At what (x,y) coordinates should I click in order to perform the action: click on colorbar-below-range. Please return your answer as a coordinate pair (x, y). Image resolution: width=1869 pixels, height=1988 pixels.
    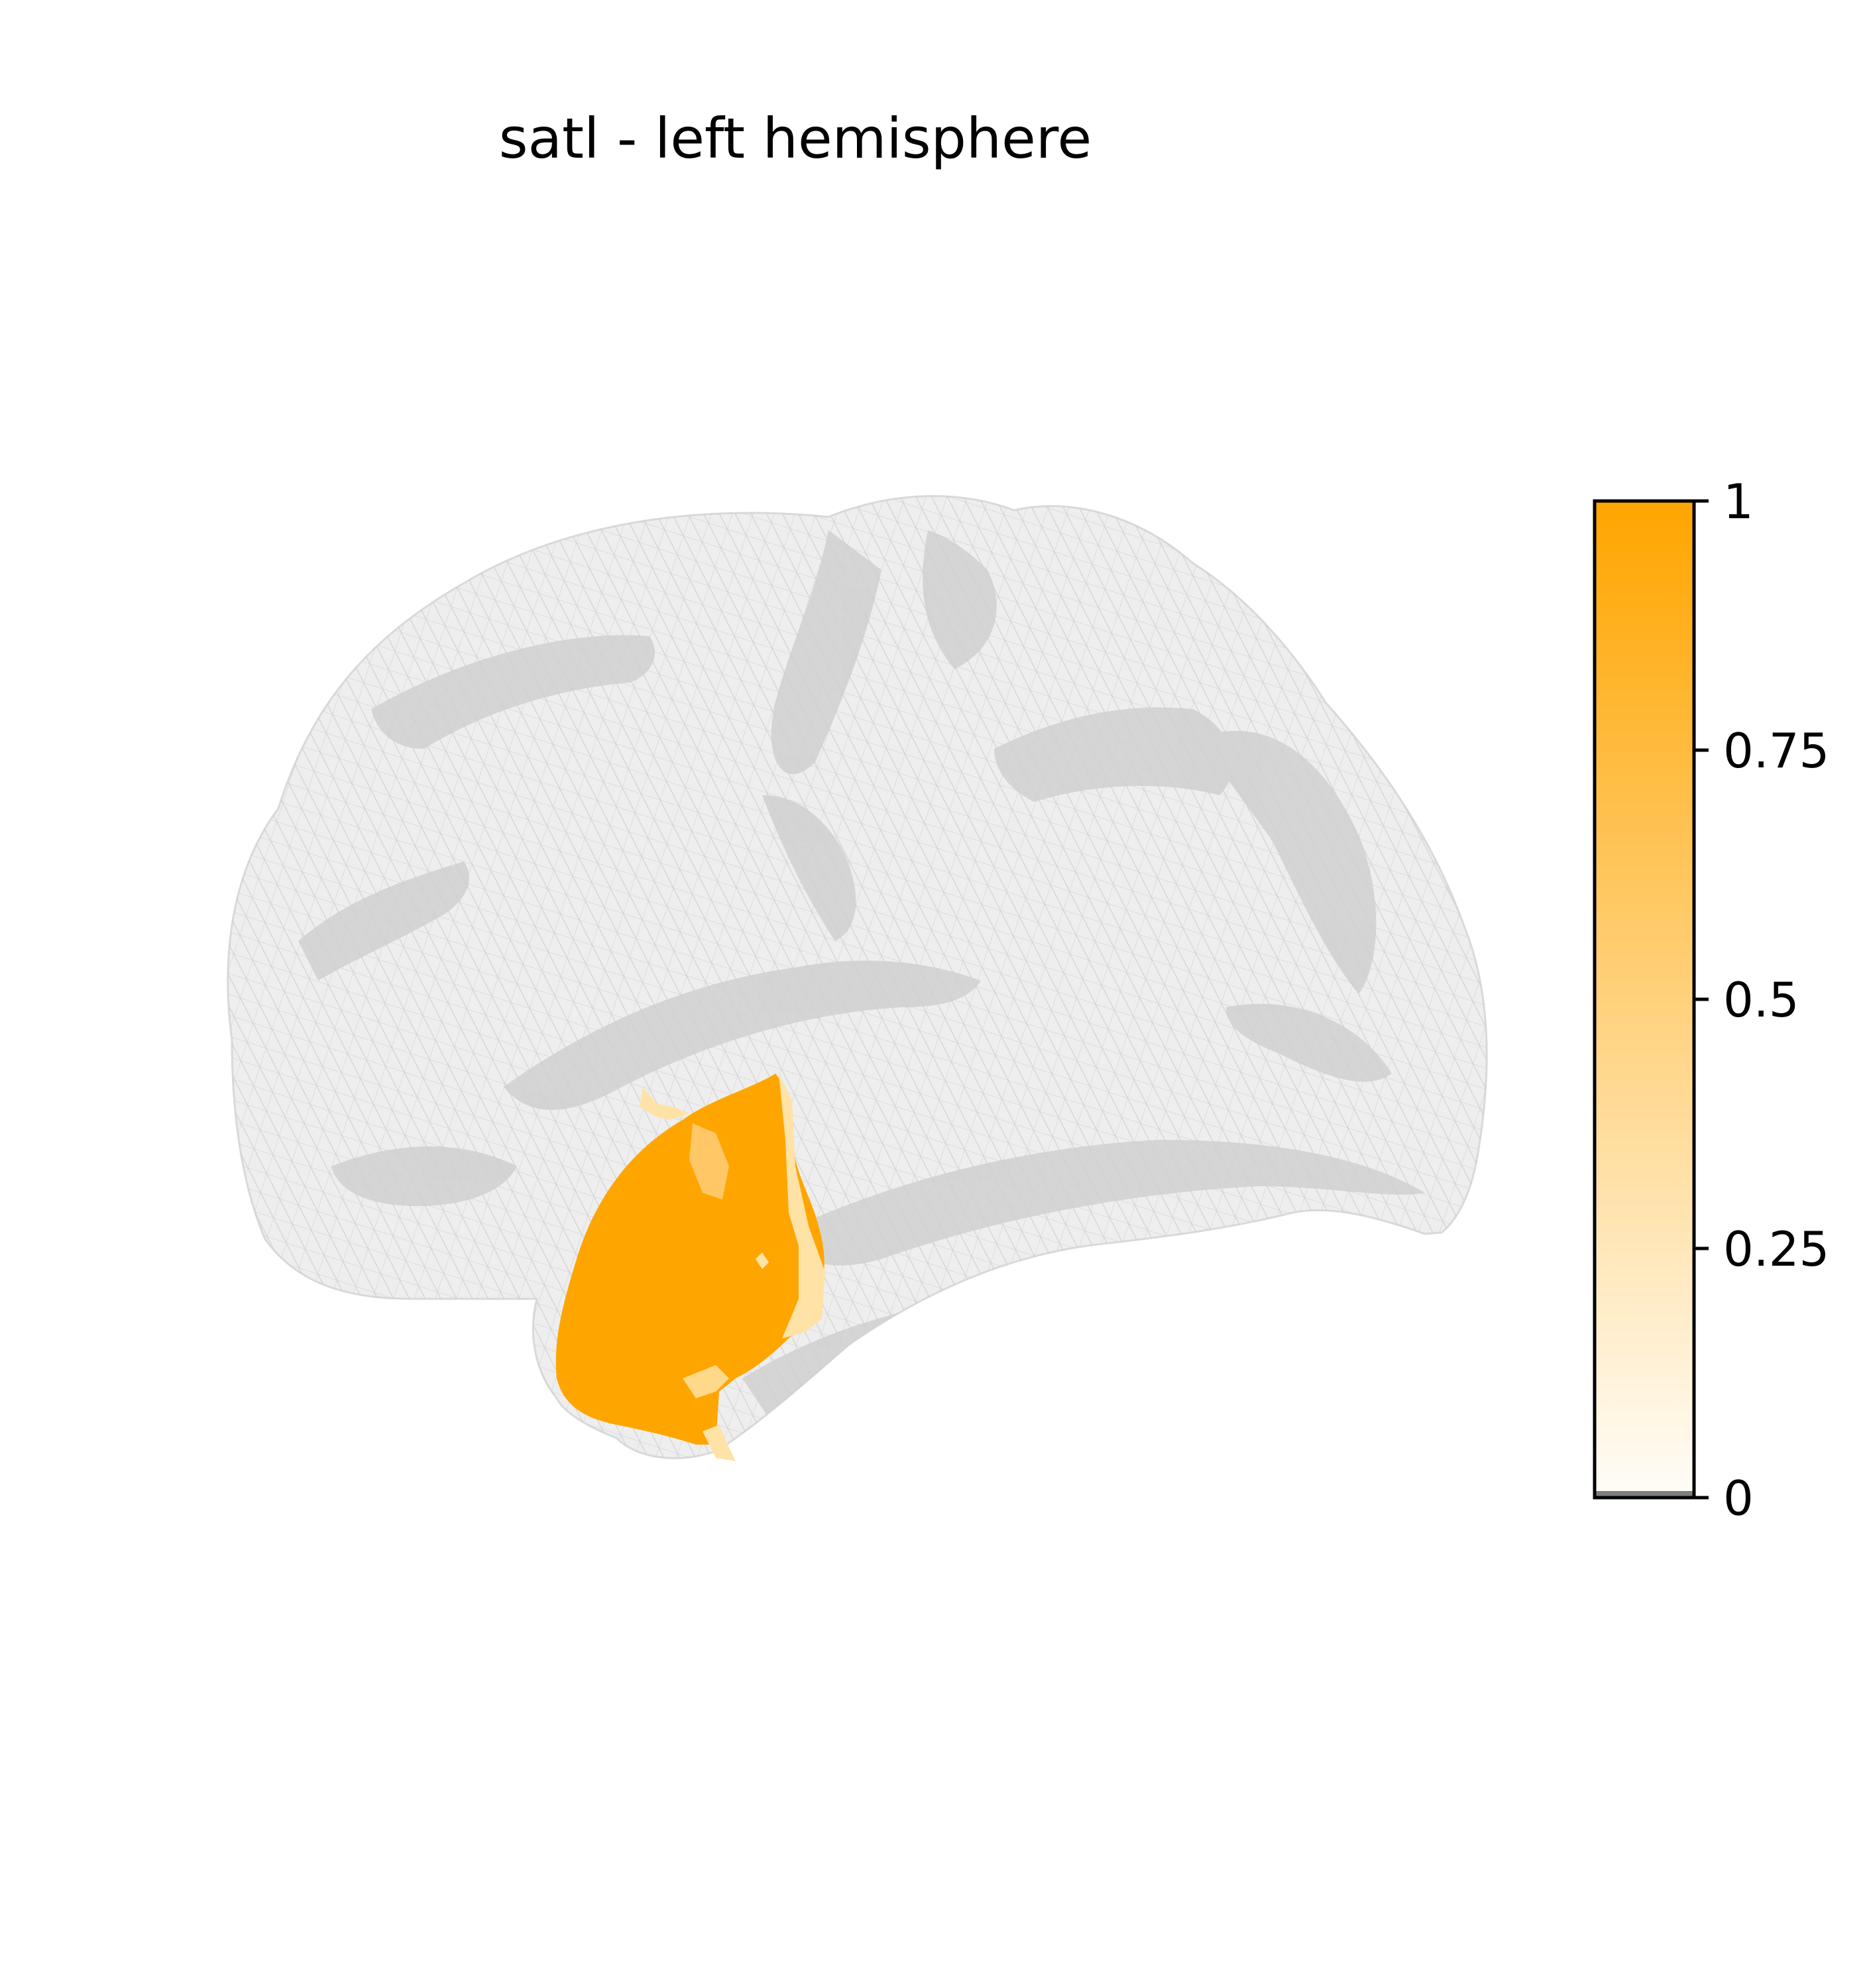
    Looking at the image, I should click on (1645, 1494).